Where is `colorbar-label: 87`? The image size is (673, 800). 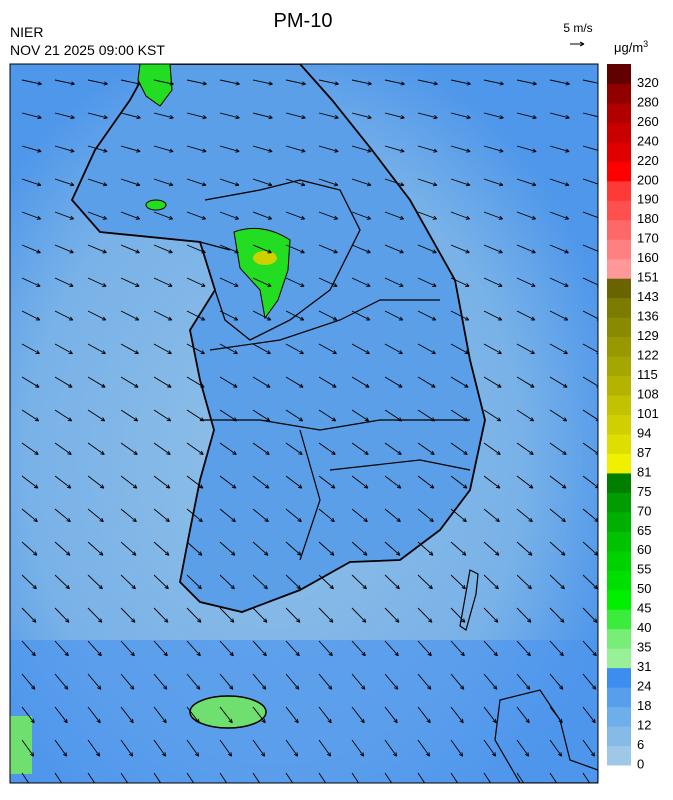
colorbar-label: 87 is located at coordinates (644, 452).